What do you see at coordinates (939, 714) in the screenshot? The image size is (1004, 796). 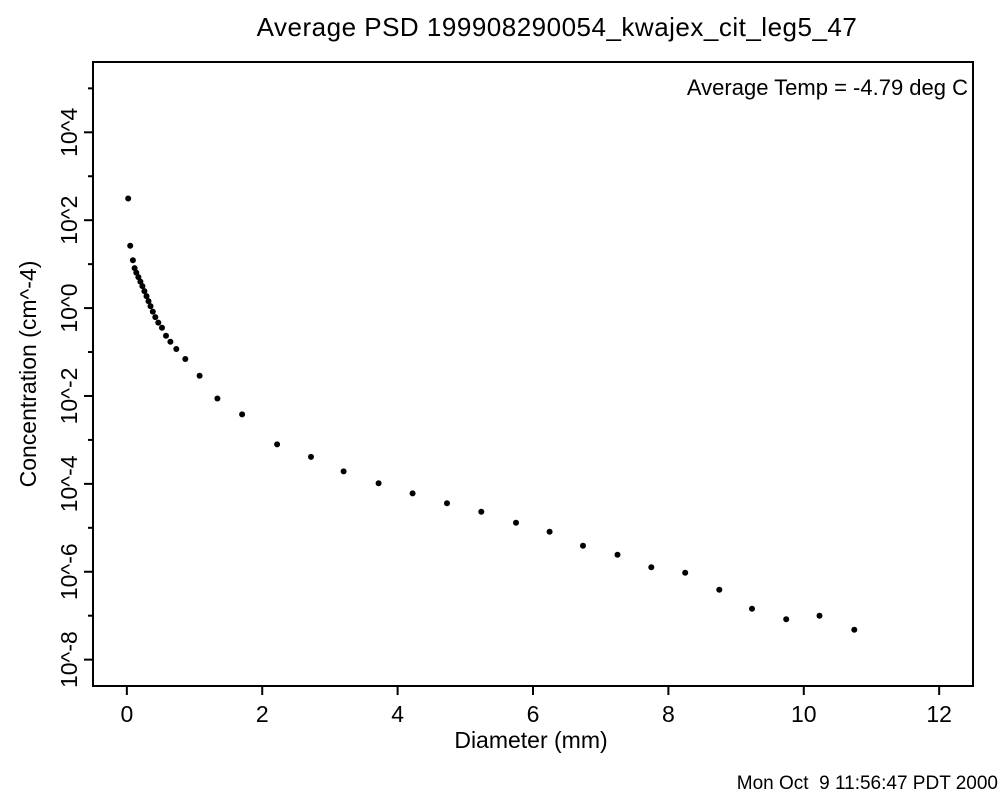 I see `x-tick-label: 12` at bounding box center [939, 714].